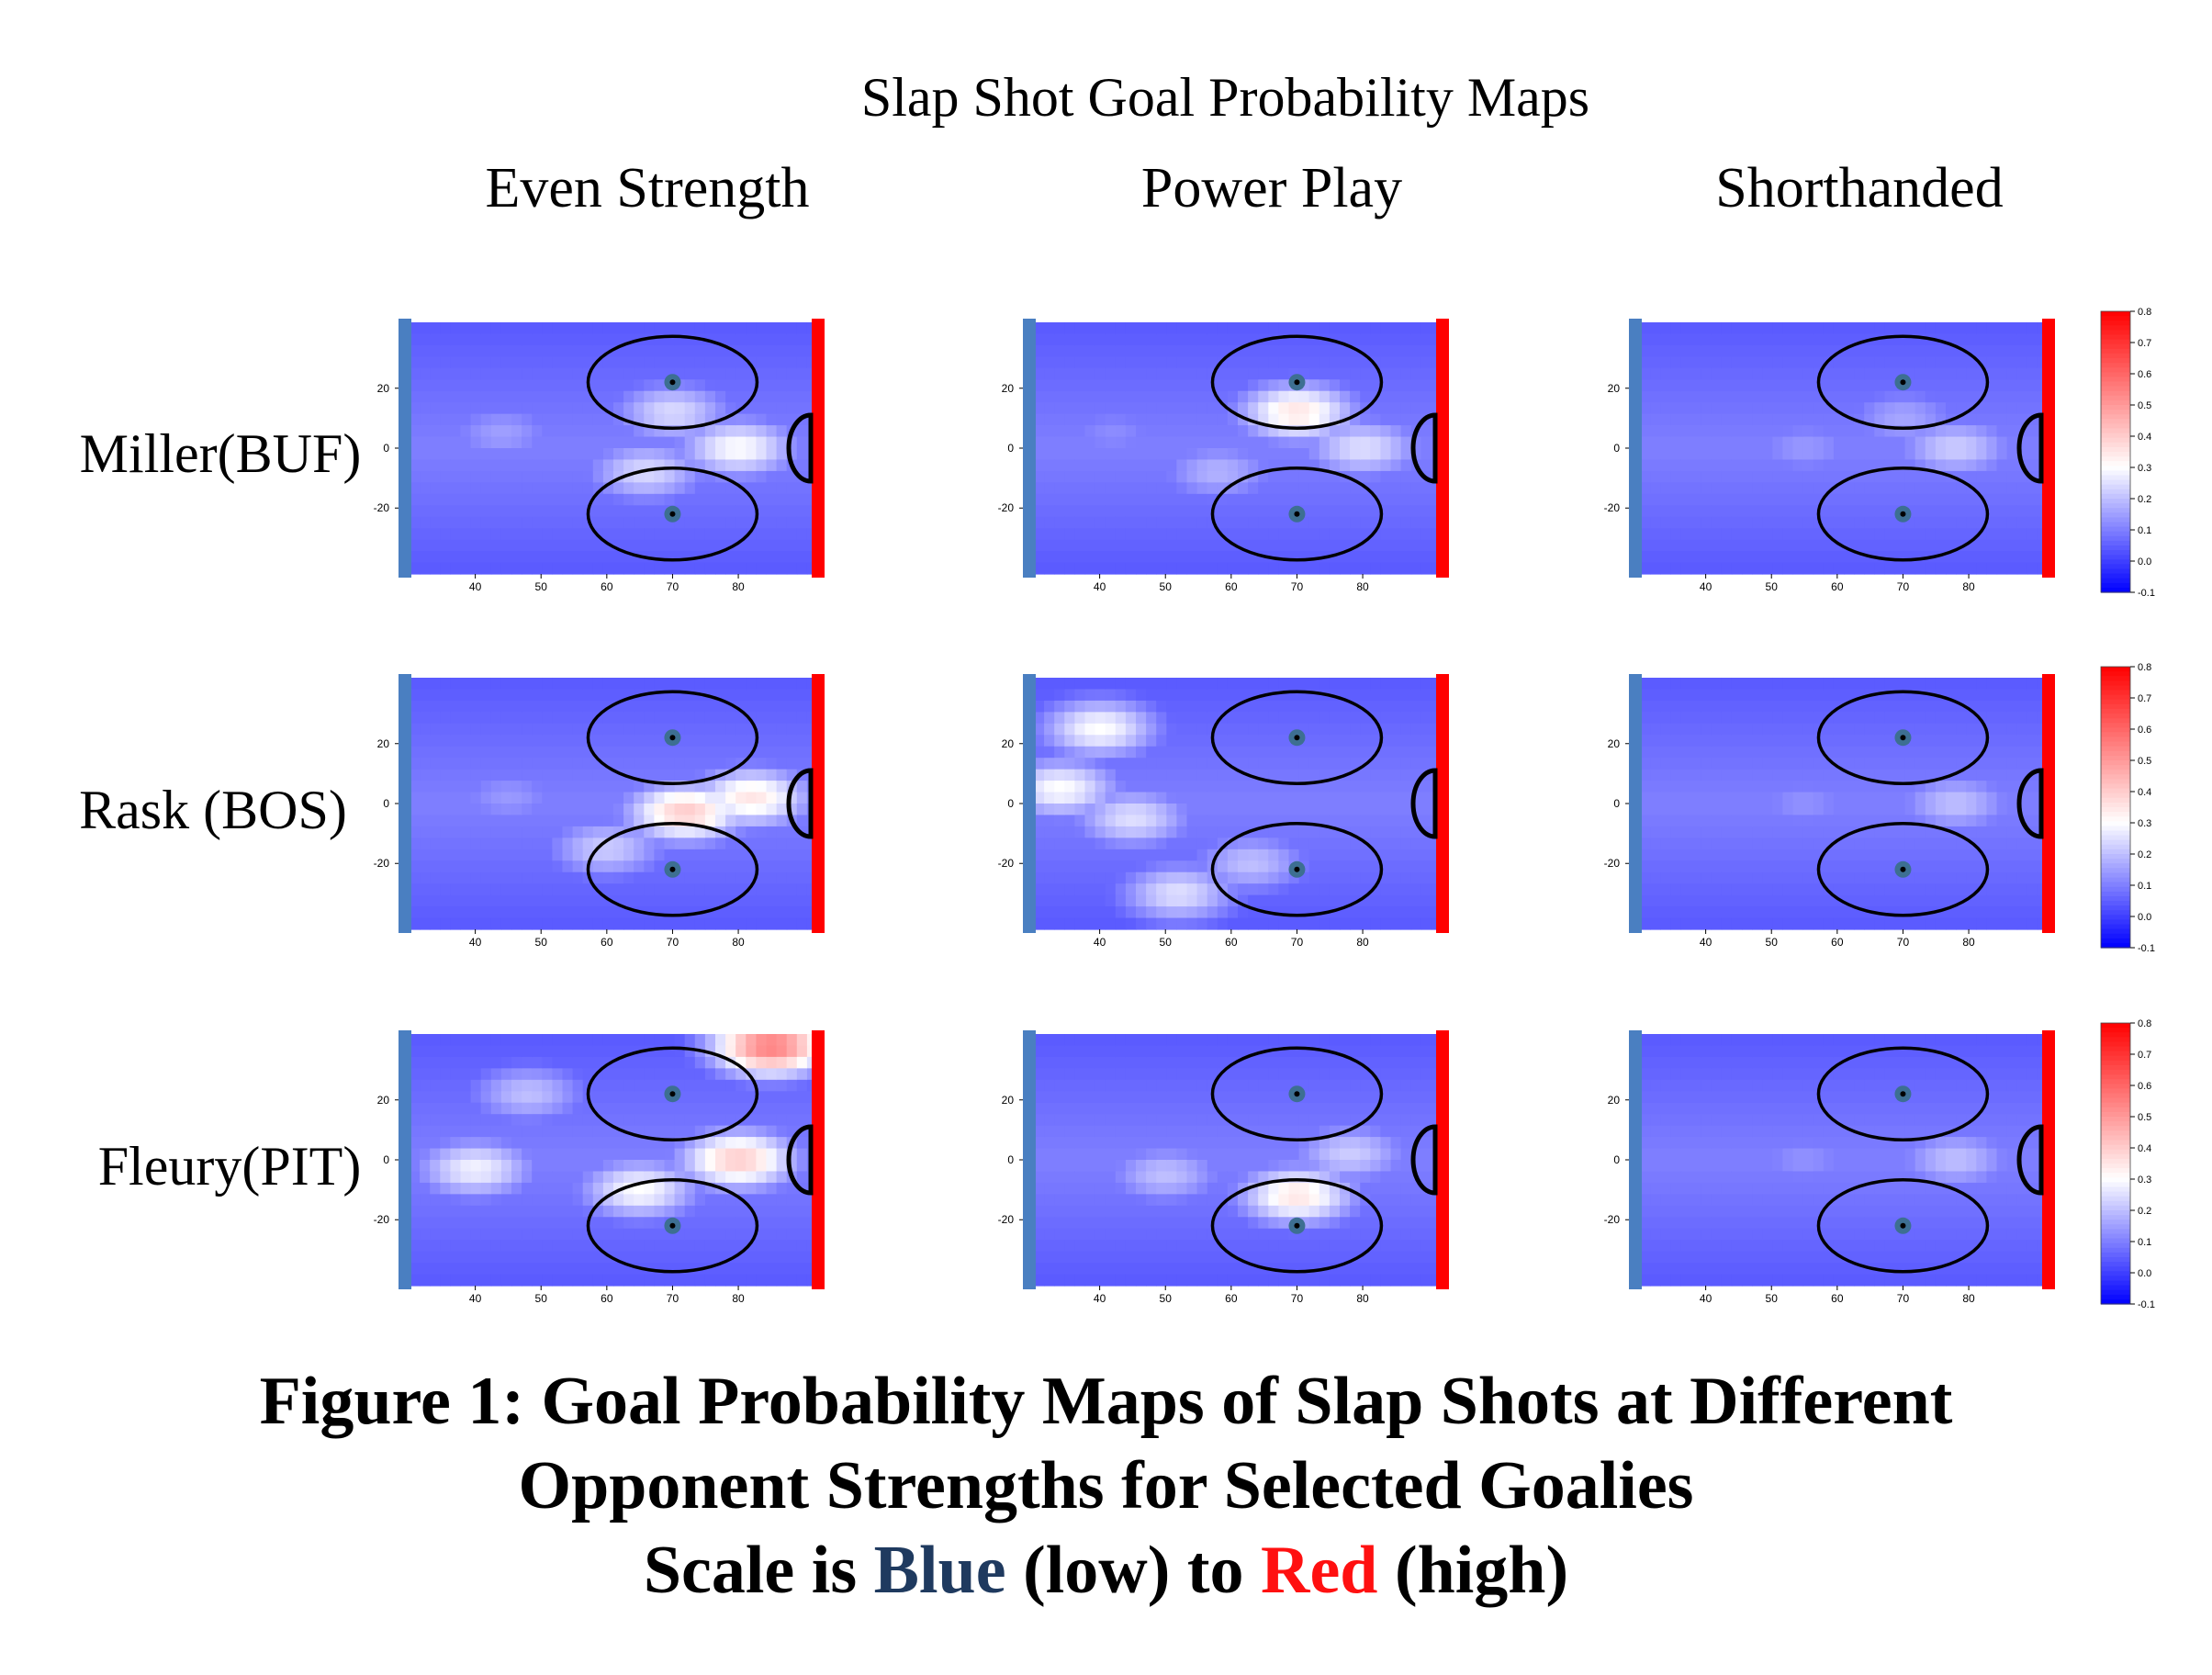 This screenshot has width=2212, height=1675. Describe the element at coordinates (213, 810) in the screenshot. I see `row-header-rask: Rask (BOS)` at that location.